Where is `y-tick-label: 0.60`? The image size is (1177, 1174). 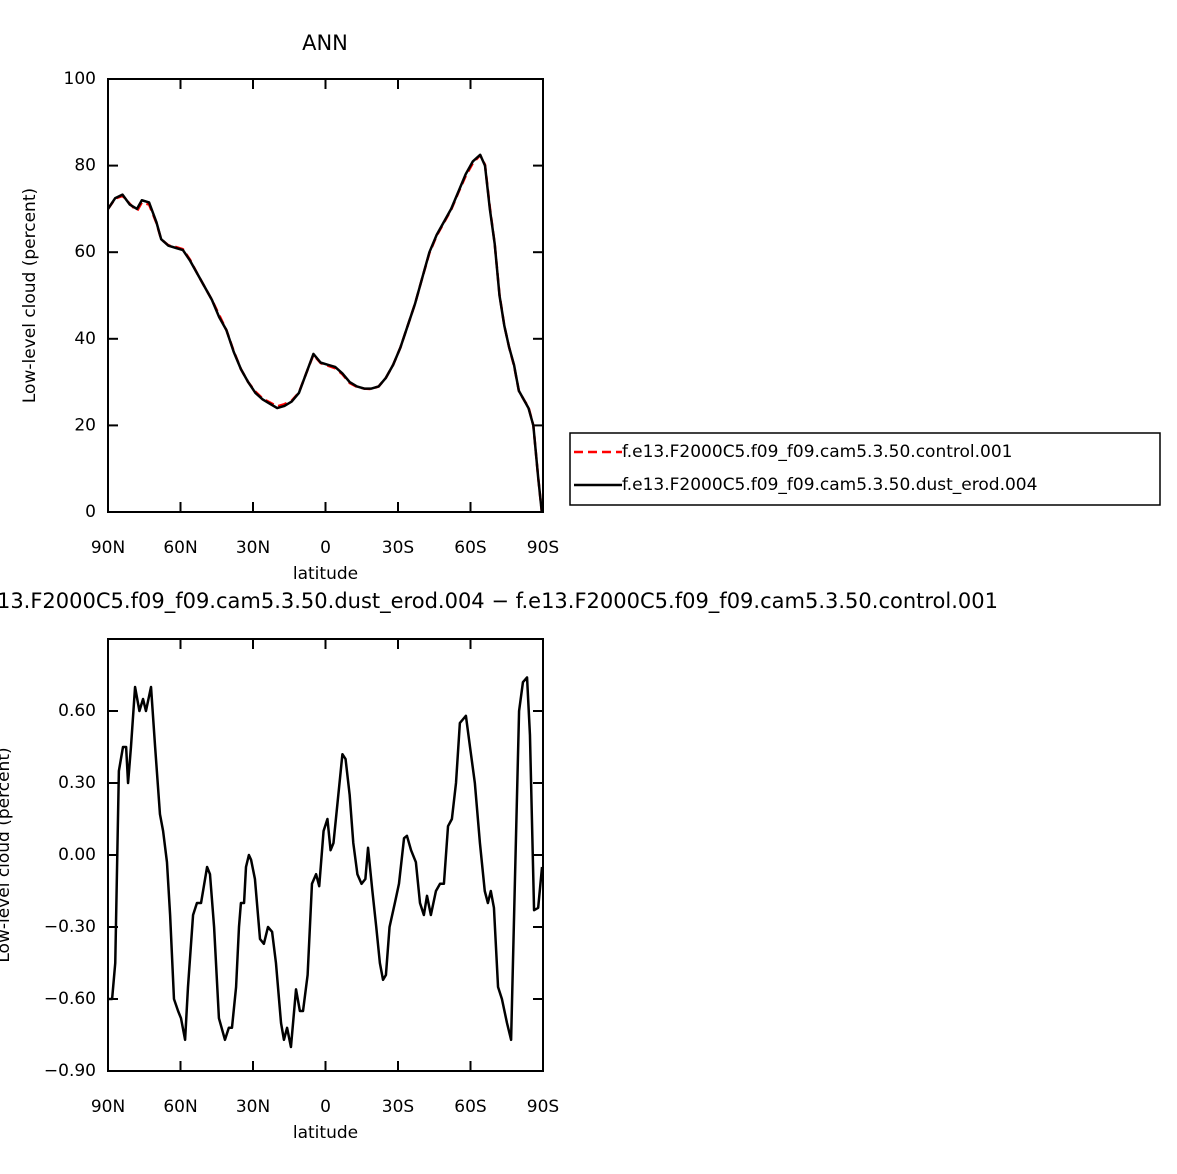 y-tick-label: 0.60 is located at coordinates (77, 711).